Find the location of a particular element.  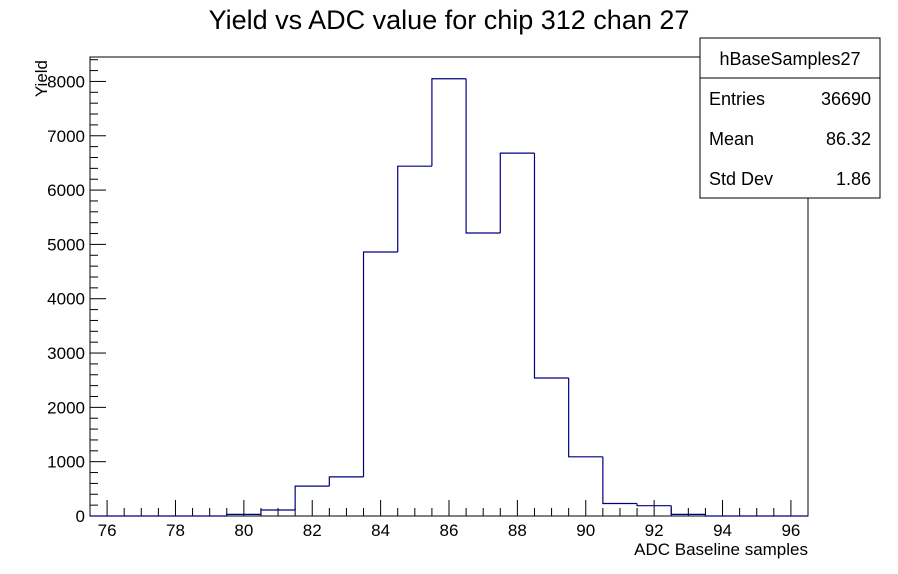

stats-box-frame is located at coordinates (790, 118).